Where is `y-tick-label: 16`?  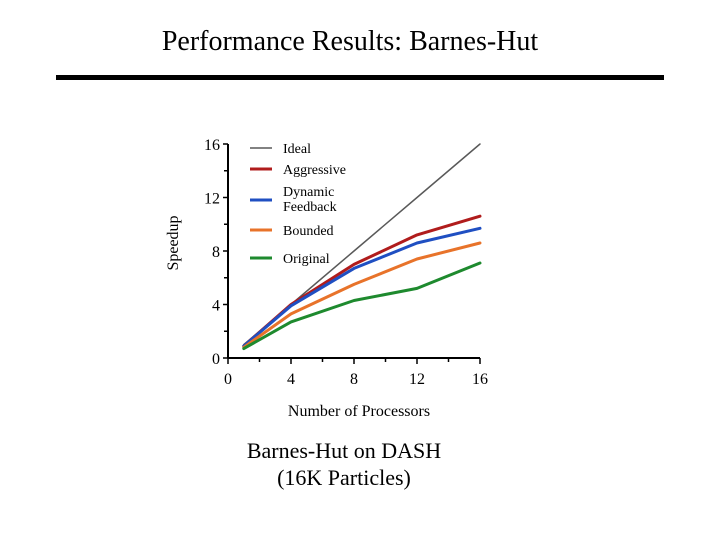 y-tick-label: 16 is located at coordinates (212, 145).